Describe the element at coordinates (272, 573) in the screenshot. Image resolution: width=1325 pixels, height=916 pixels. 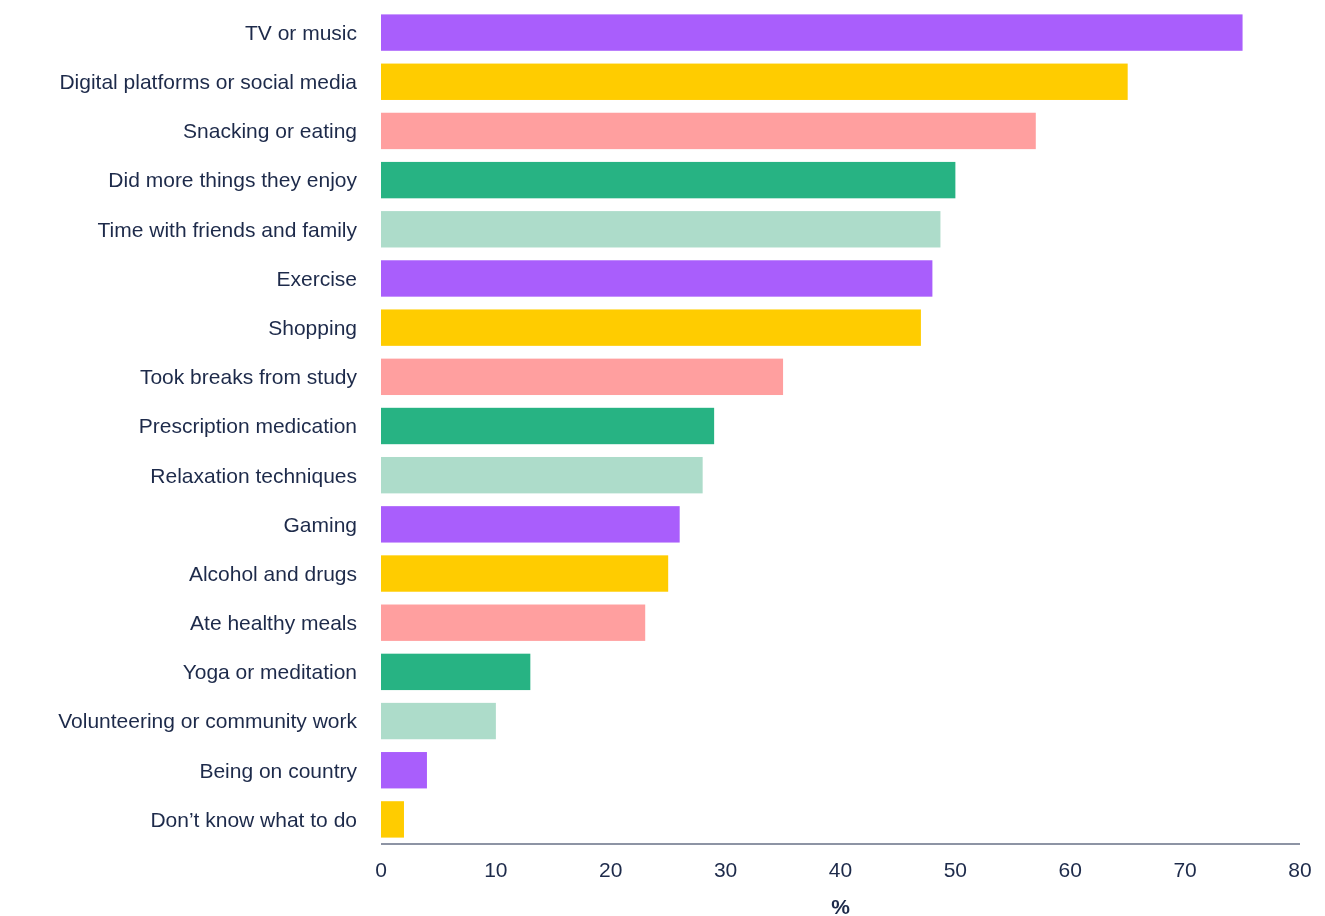
I see `y-tick-label: Alcohol and drugs` at that location.